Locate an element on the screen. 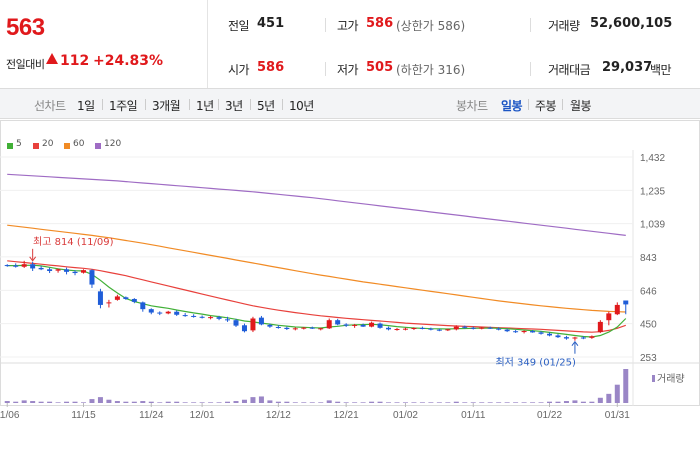 Image resolution: width=700 pixels, height=454 pixels. x-tick-label: 01/31 is located at coordinates (617, 415).